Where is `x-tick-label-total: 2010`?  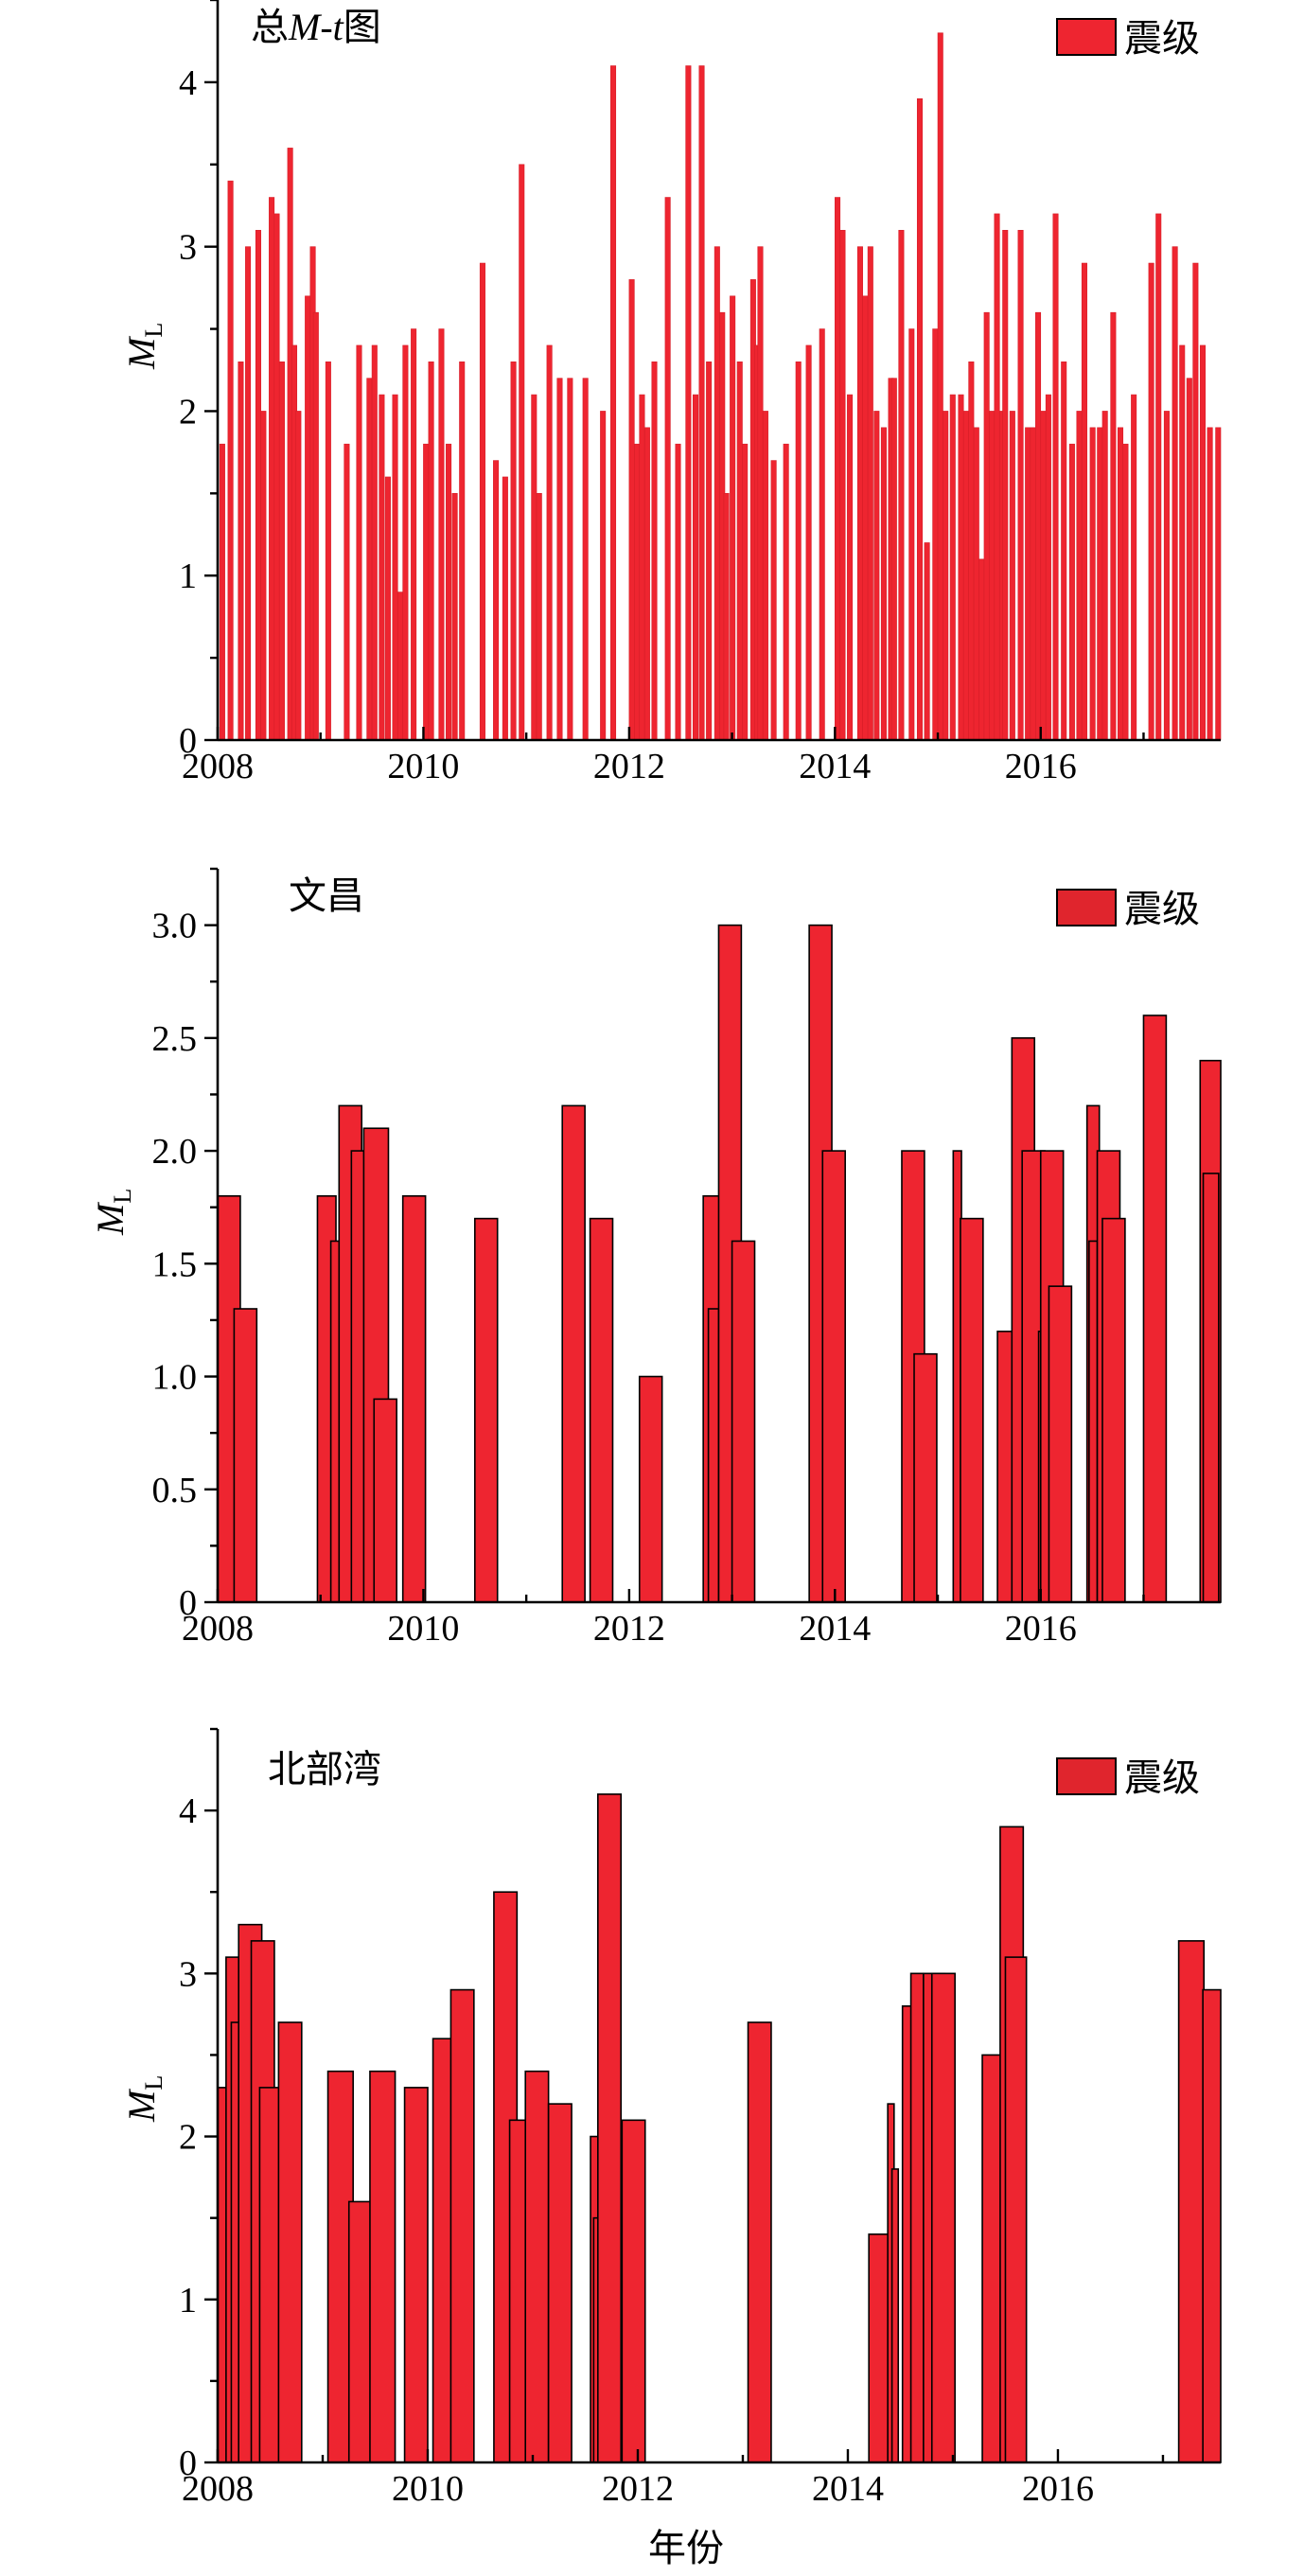
x-tick-label-total: 2010 is located at coordinates (423, 766).